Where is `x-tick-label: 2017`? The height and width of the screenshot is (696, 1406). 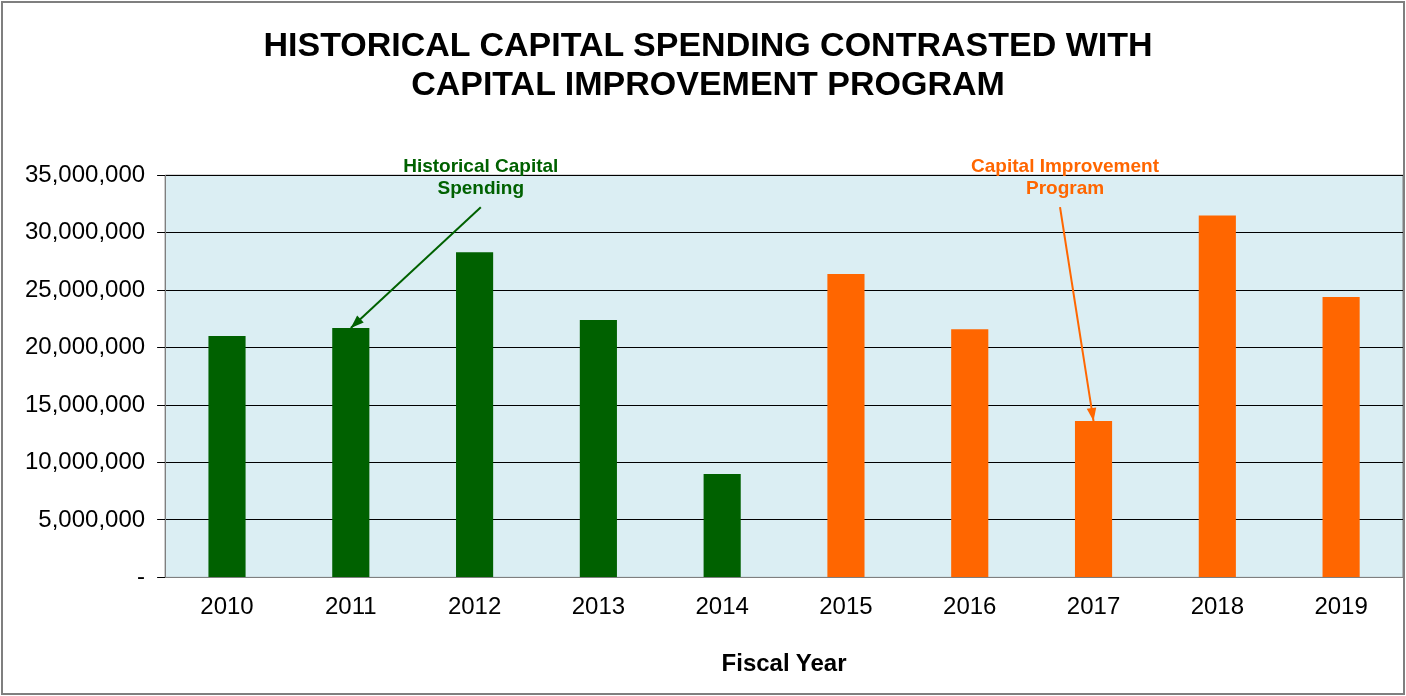
x-tick-label: 2017 is located at coordinates (1093, 606).